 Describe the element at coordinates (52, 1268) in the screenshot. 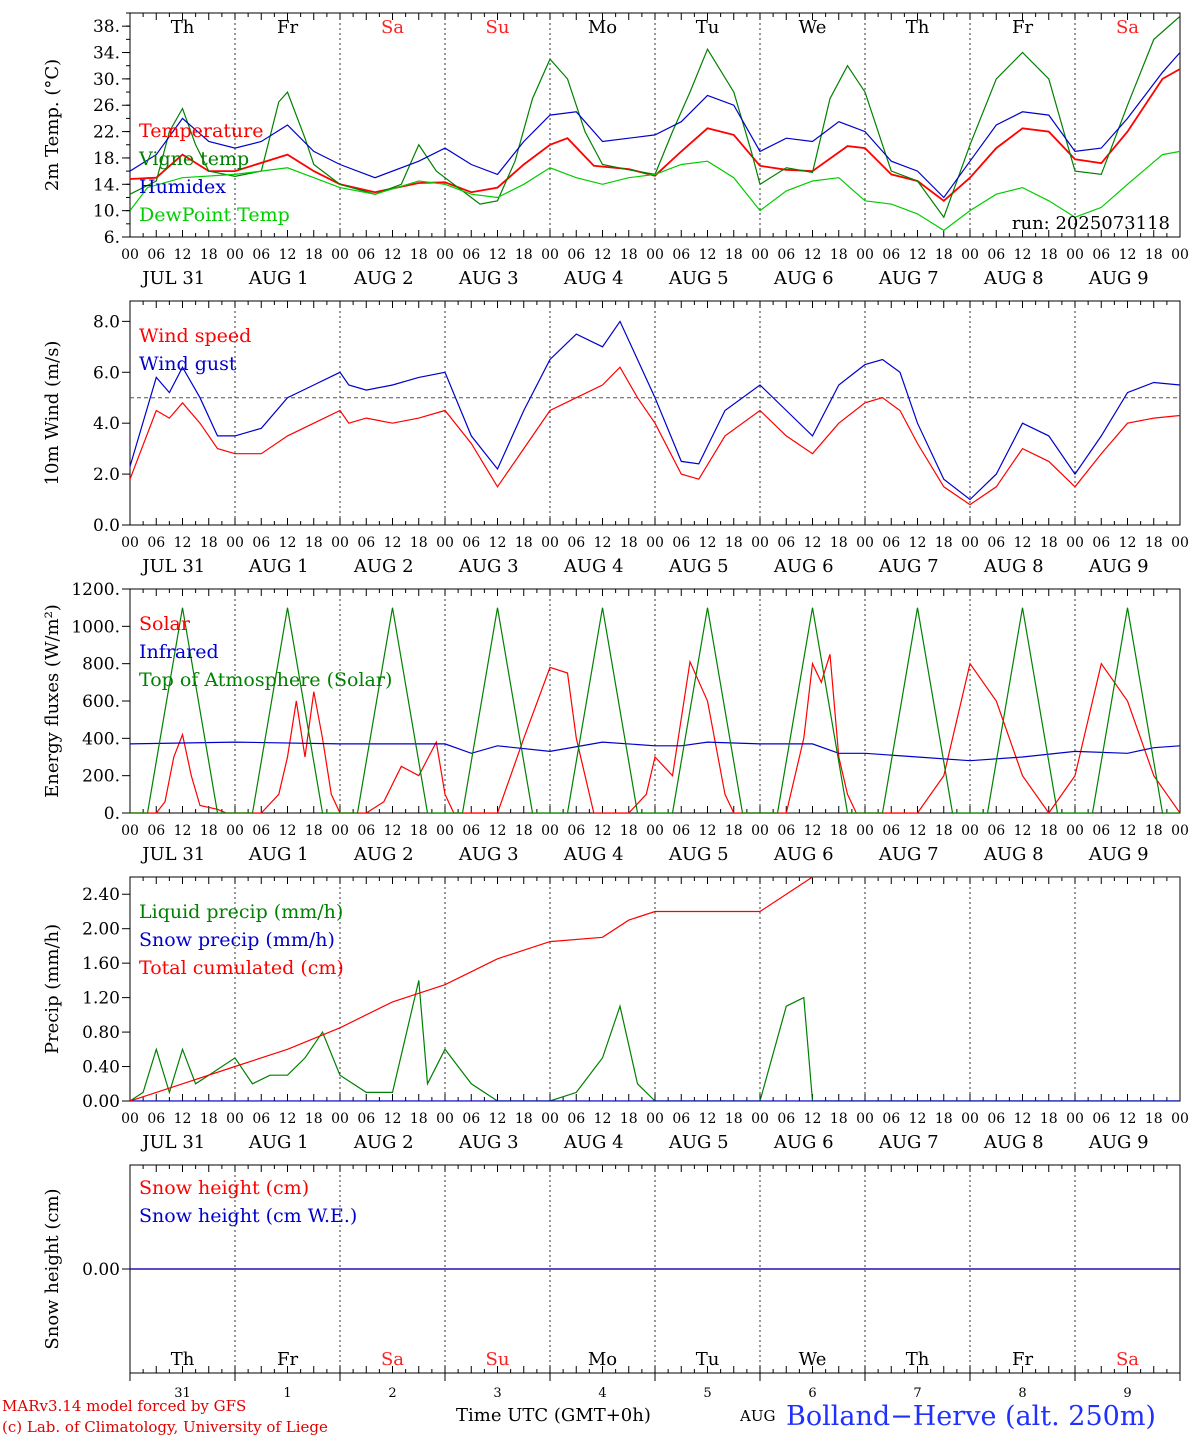

I see `y-axis-title: Snow height (cm)` at that location.